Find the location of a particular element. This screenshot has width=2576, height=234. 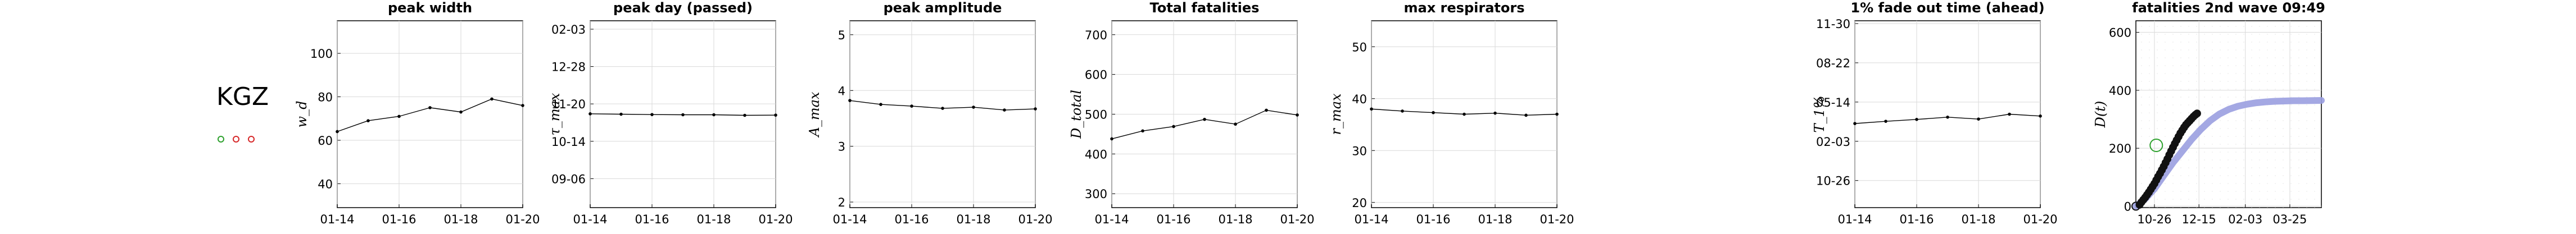

y-tick-label: 500 is located at coordinates (1096, 115).